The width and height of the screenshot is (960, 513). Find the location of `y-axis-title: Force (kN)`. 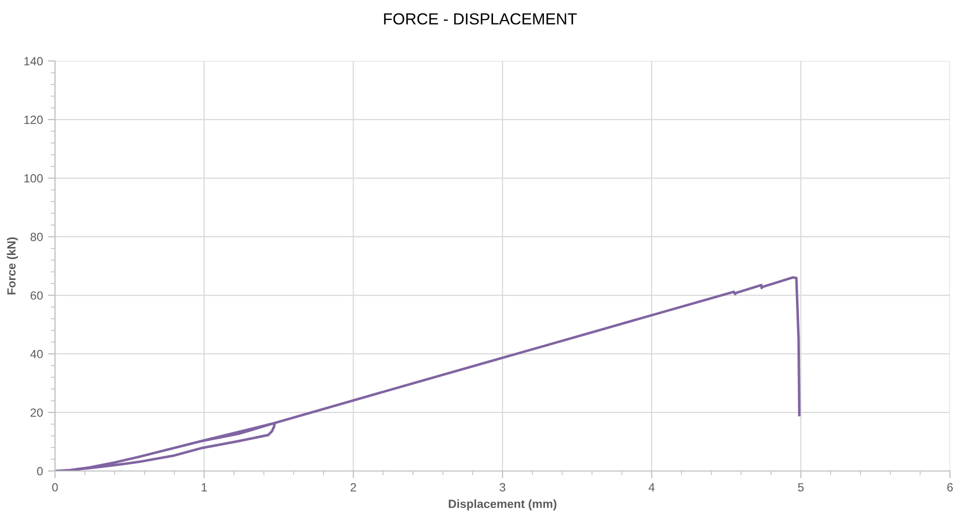

y-axis-title: Force (kN) is located at coordinates (12, 265).